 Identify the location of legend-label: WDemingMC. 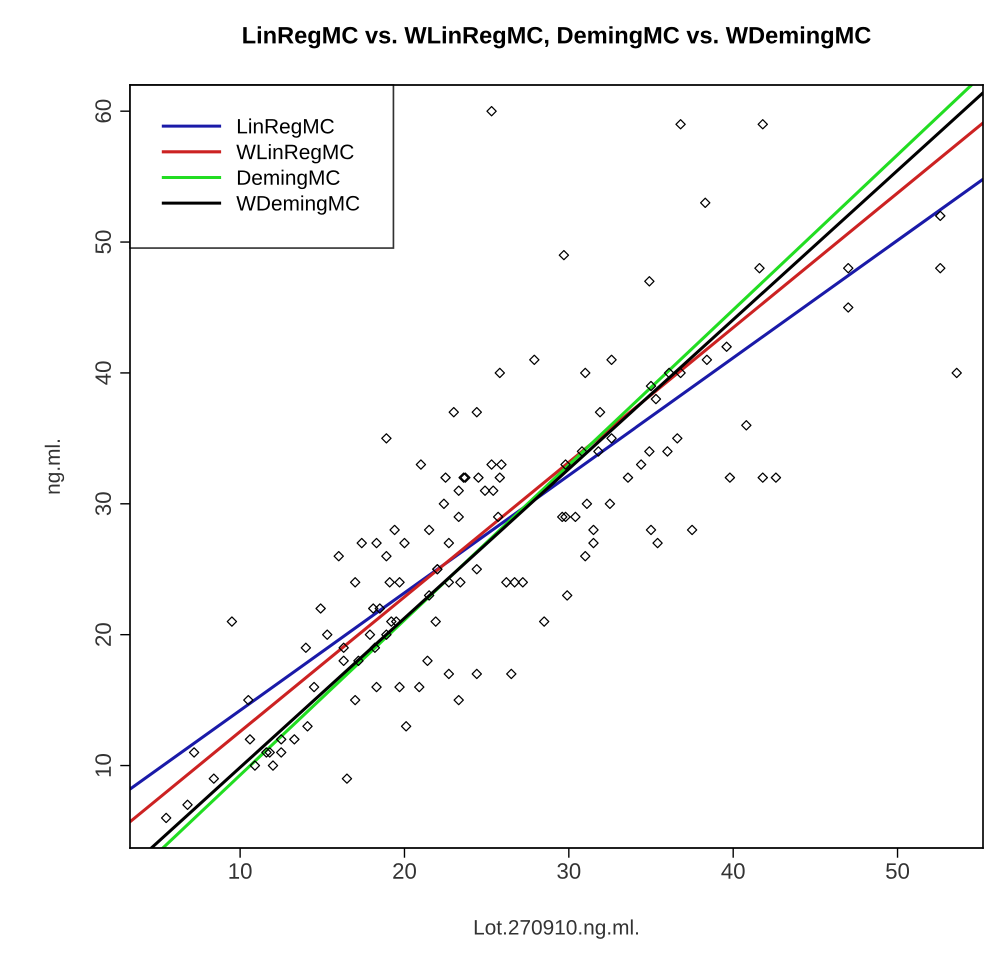
(298, 205).